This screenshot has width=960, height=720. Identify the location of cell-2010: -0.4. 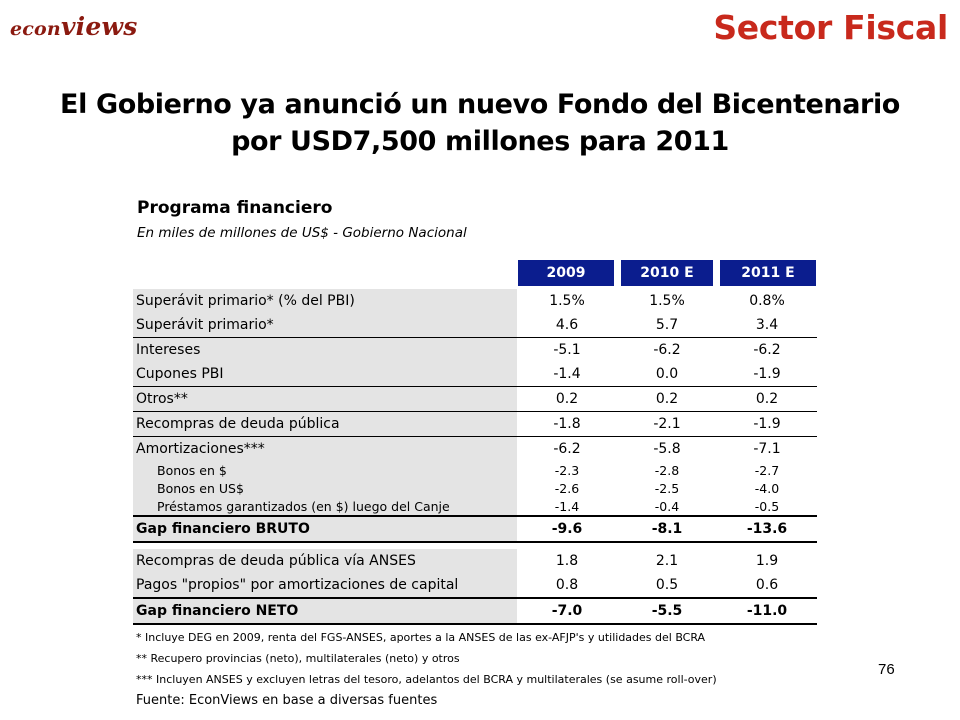
(667, 506).